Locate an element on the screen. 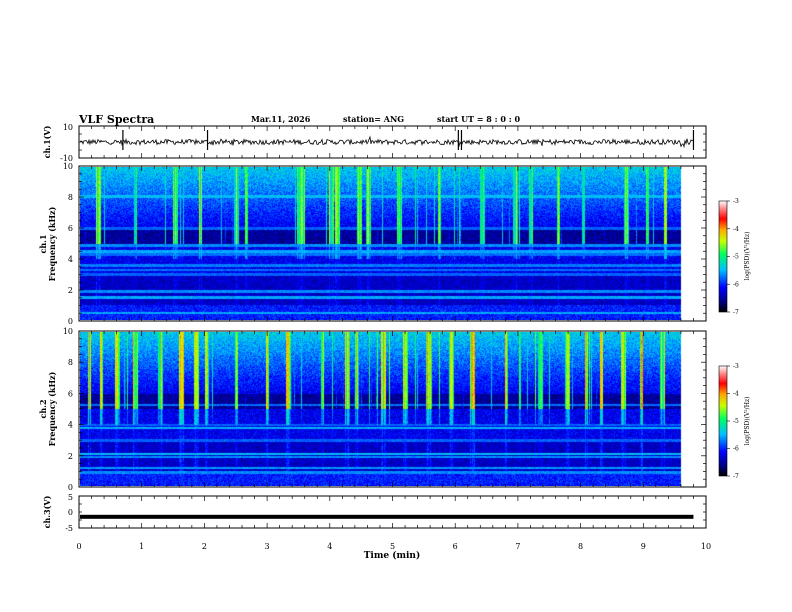 The height and width of the screenshot is (612, 792). ch2-frequency-axis-label-line2: Frequency (kHz) is located at coordinates (52, 408).